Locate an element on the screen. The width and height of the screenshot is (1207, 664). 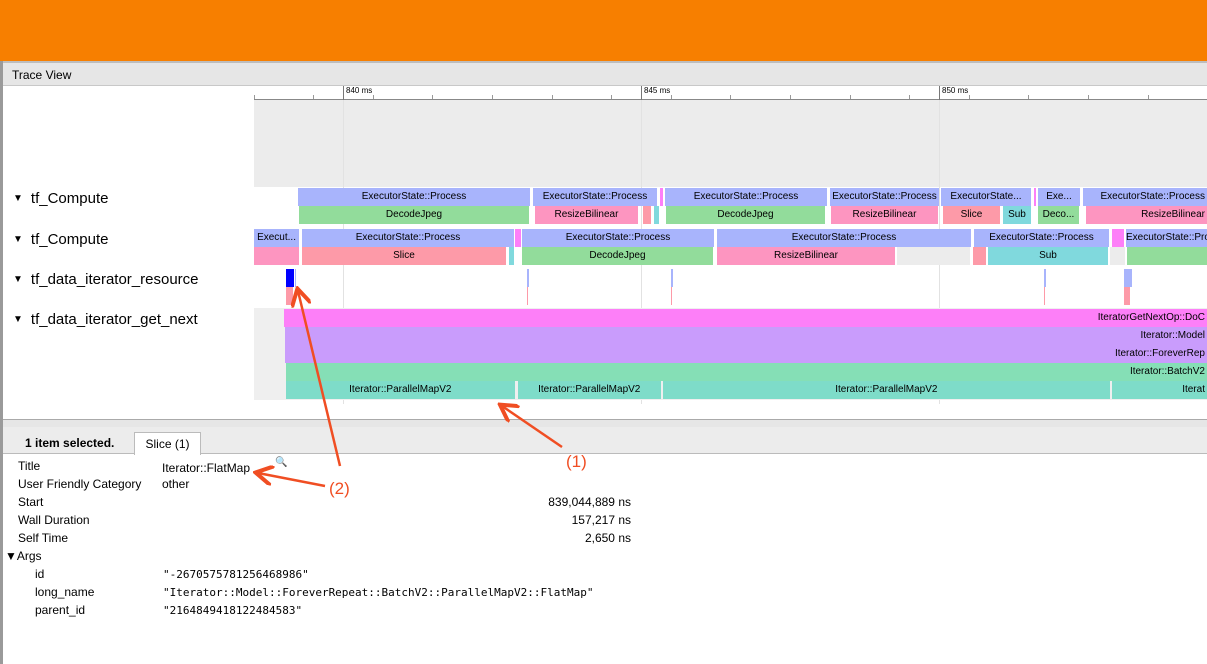
trace-view-title: Trace View is located at coordinates (605, 73).